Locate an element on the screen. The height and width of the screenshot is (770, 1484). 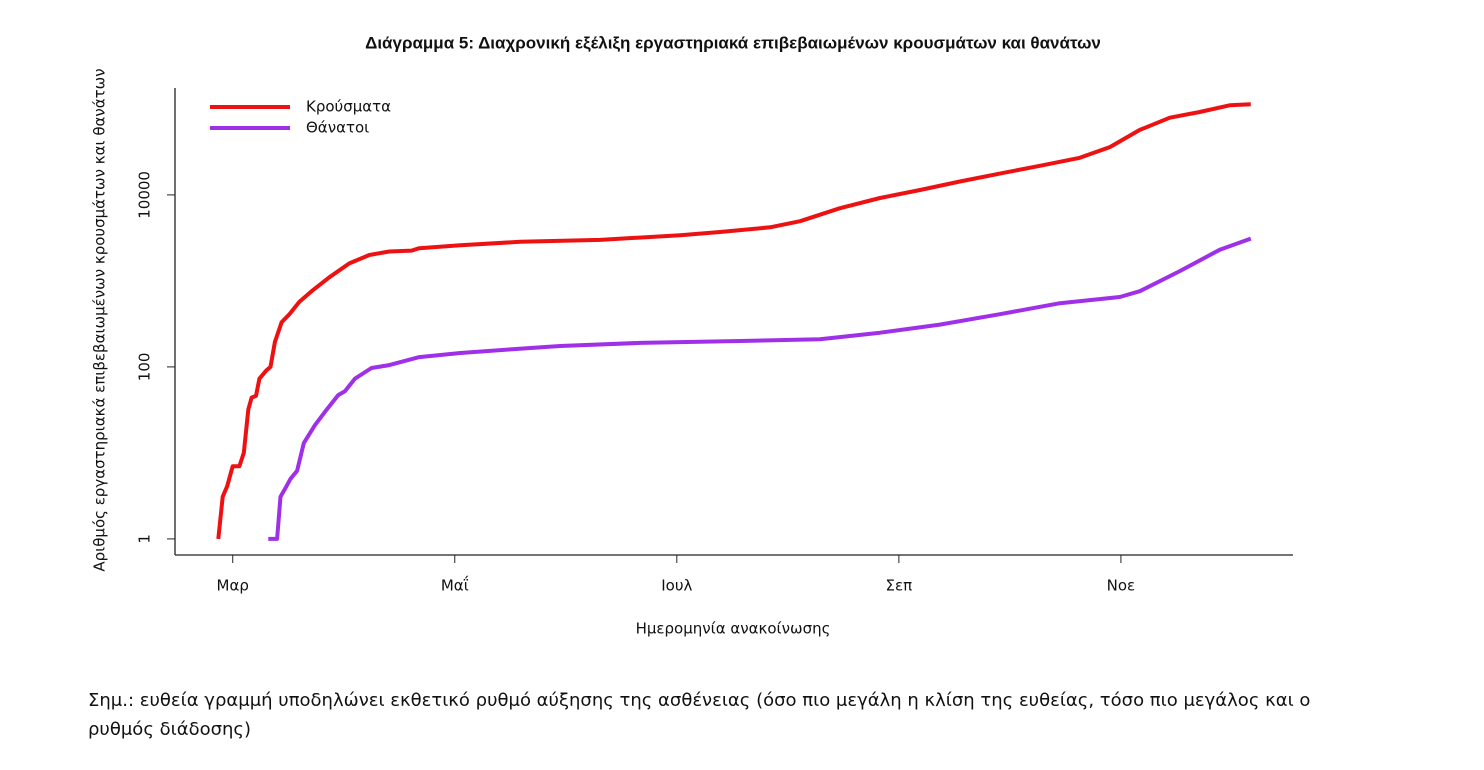
x-tick-label: Ιουλ is located at coordinates (676, 586).